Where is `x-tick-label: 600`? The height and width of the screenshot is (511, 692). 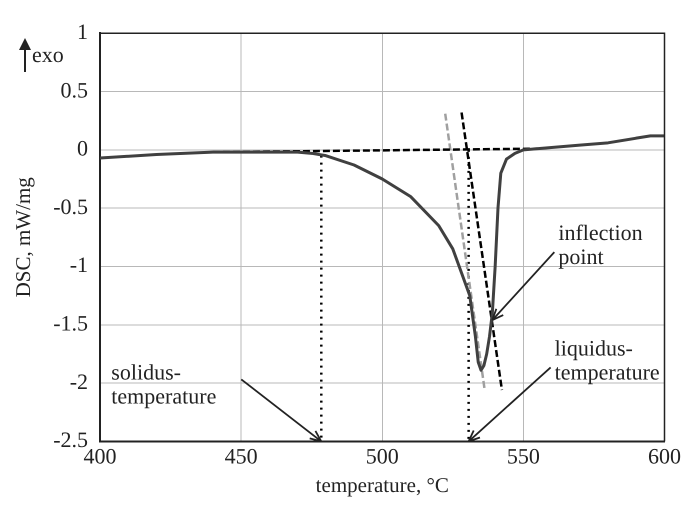
x-tick-label: 600 is located at coordinates (664, 455).